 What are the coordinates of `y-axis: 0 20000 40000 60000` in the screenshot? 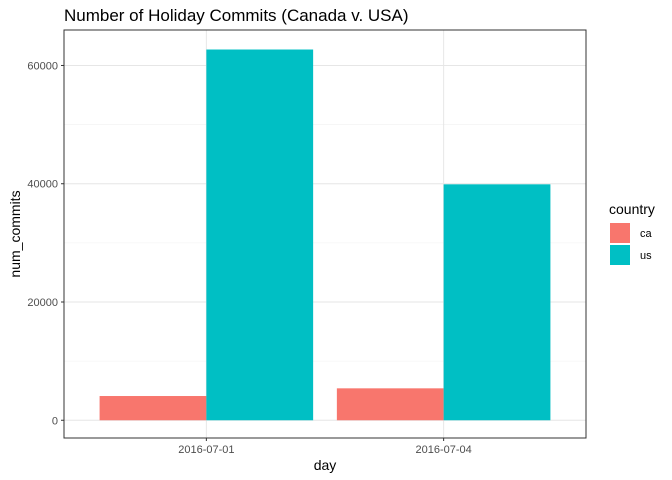 It's located at (45, 243).